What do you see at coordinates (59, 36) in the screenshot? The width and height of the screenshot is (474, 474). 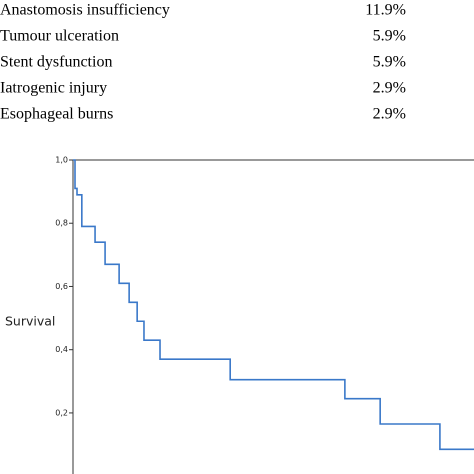 I see `table-label: Tumour ulceration` at bounding box center [59, 36].